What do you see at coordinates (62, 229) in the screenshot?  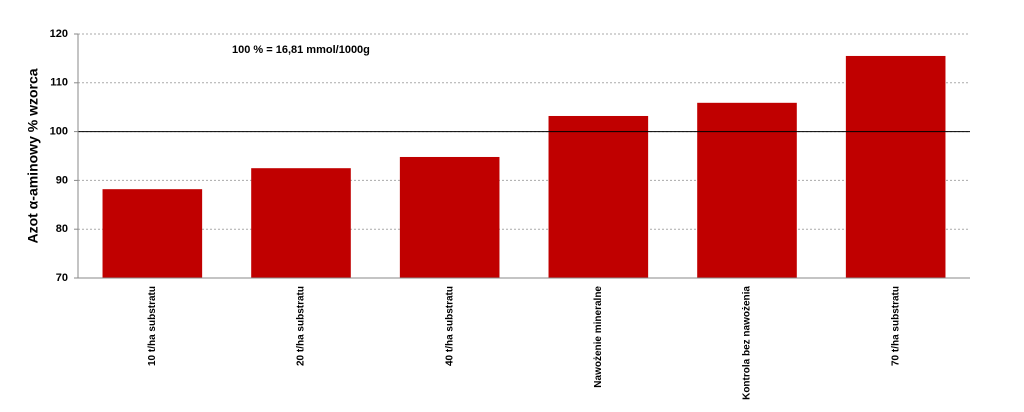 I see `y-tick-label: 80` at bounding box center [62, 229].